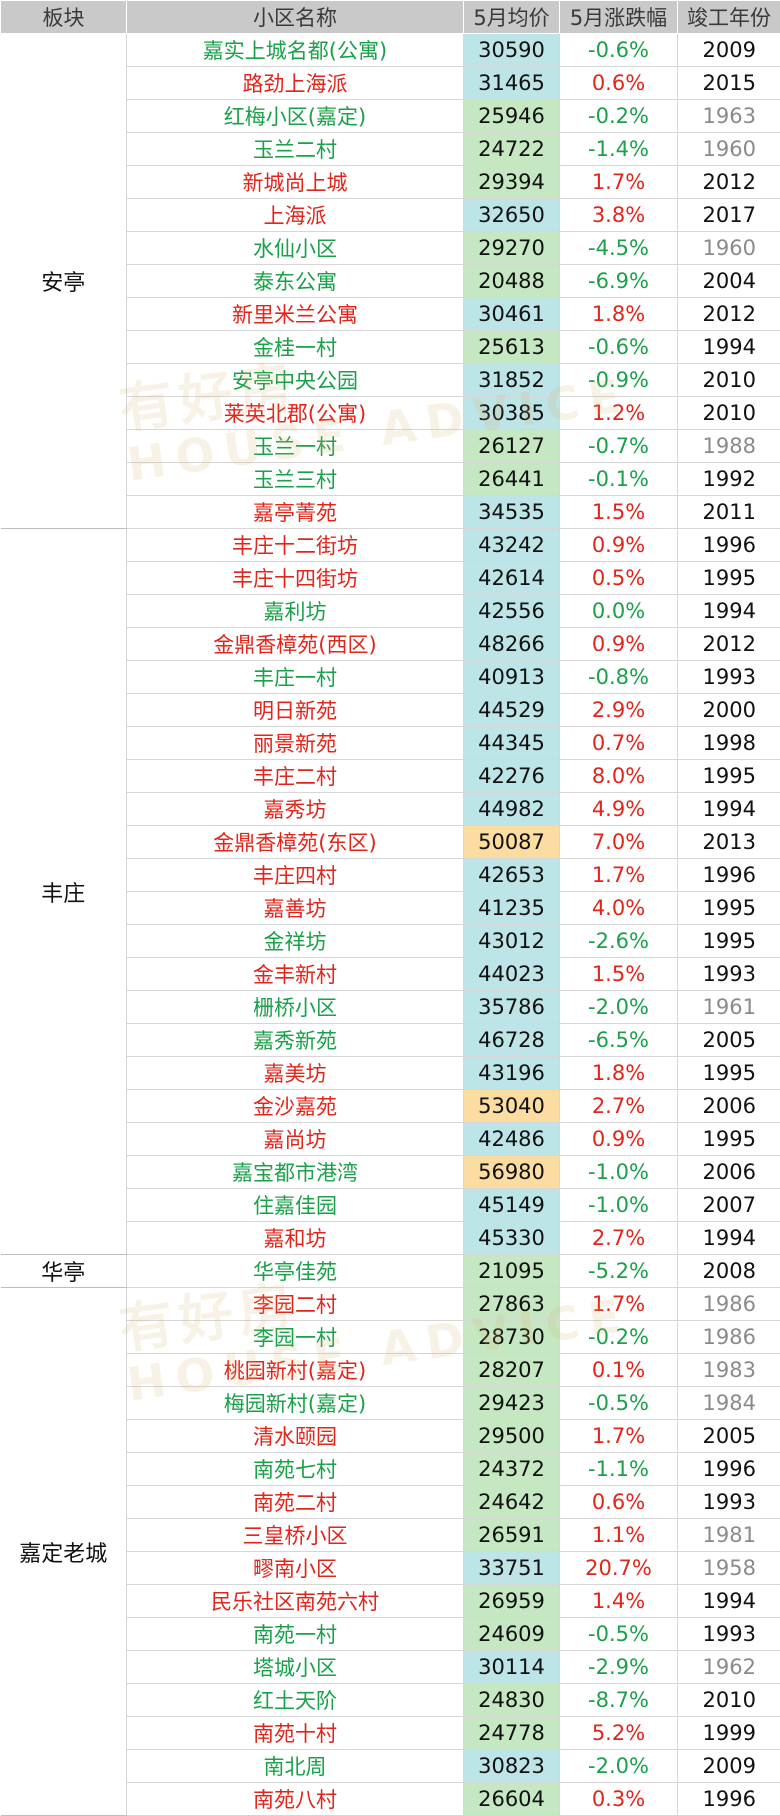 This screenshot has height=1816, width=780. I want to click on table-row: 金沙嘉苑 53040 2.7% 2006, so click(390, 1106).